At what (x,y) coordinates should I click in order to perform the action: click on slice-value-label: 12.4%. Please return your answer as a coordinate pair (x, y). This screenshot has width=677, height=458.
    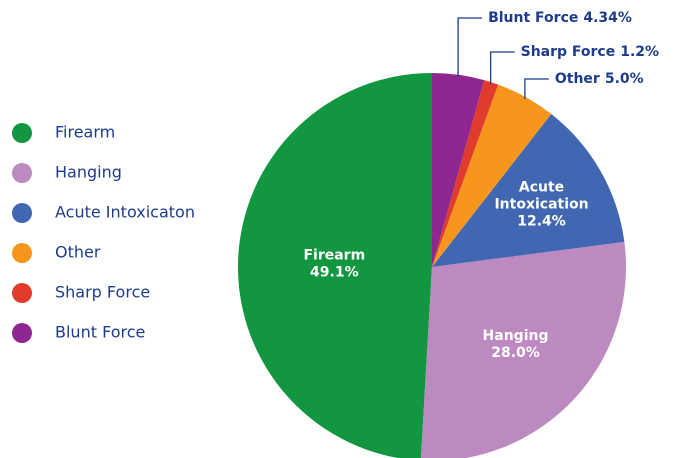
    Looking at the image, I should click on (541, 221).